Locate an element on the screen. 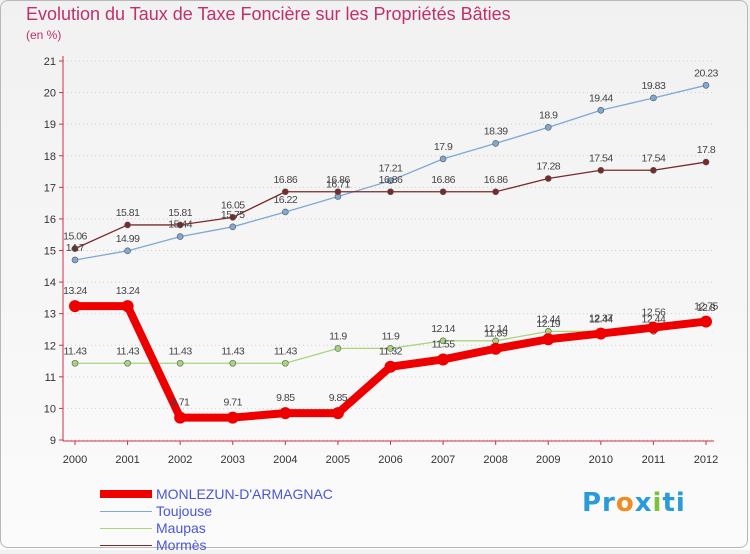 Image resolution: width=750 pixels, height=554 pixels. data-label-monlezun-d-armagnac-2005: 9.85 is located at coordinates (338, 398).